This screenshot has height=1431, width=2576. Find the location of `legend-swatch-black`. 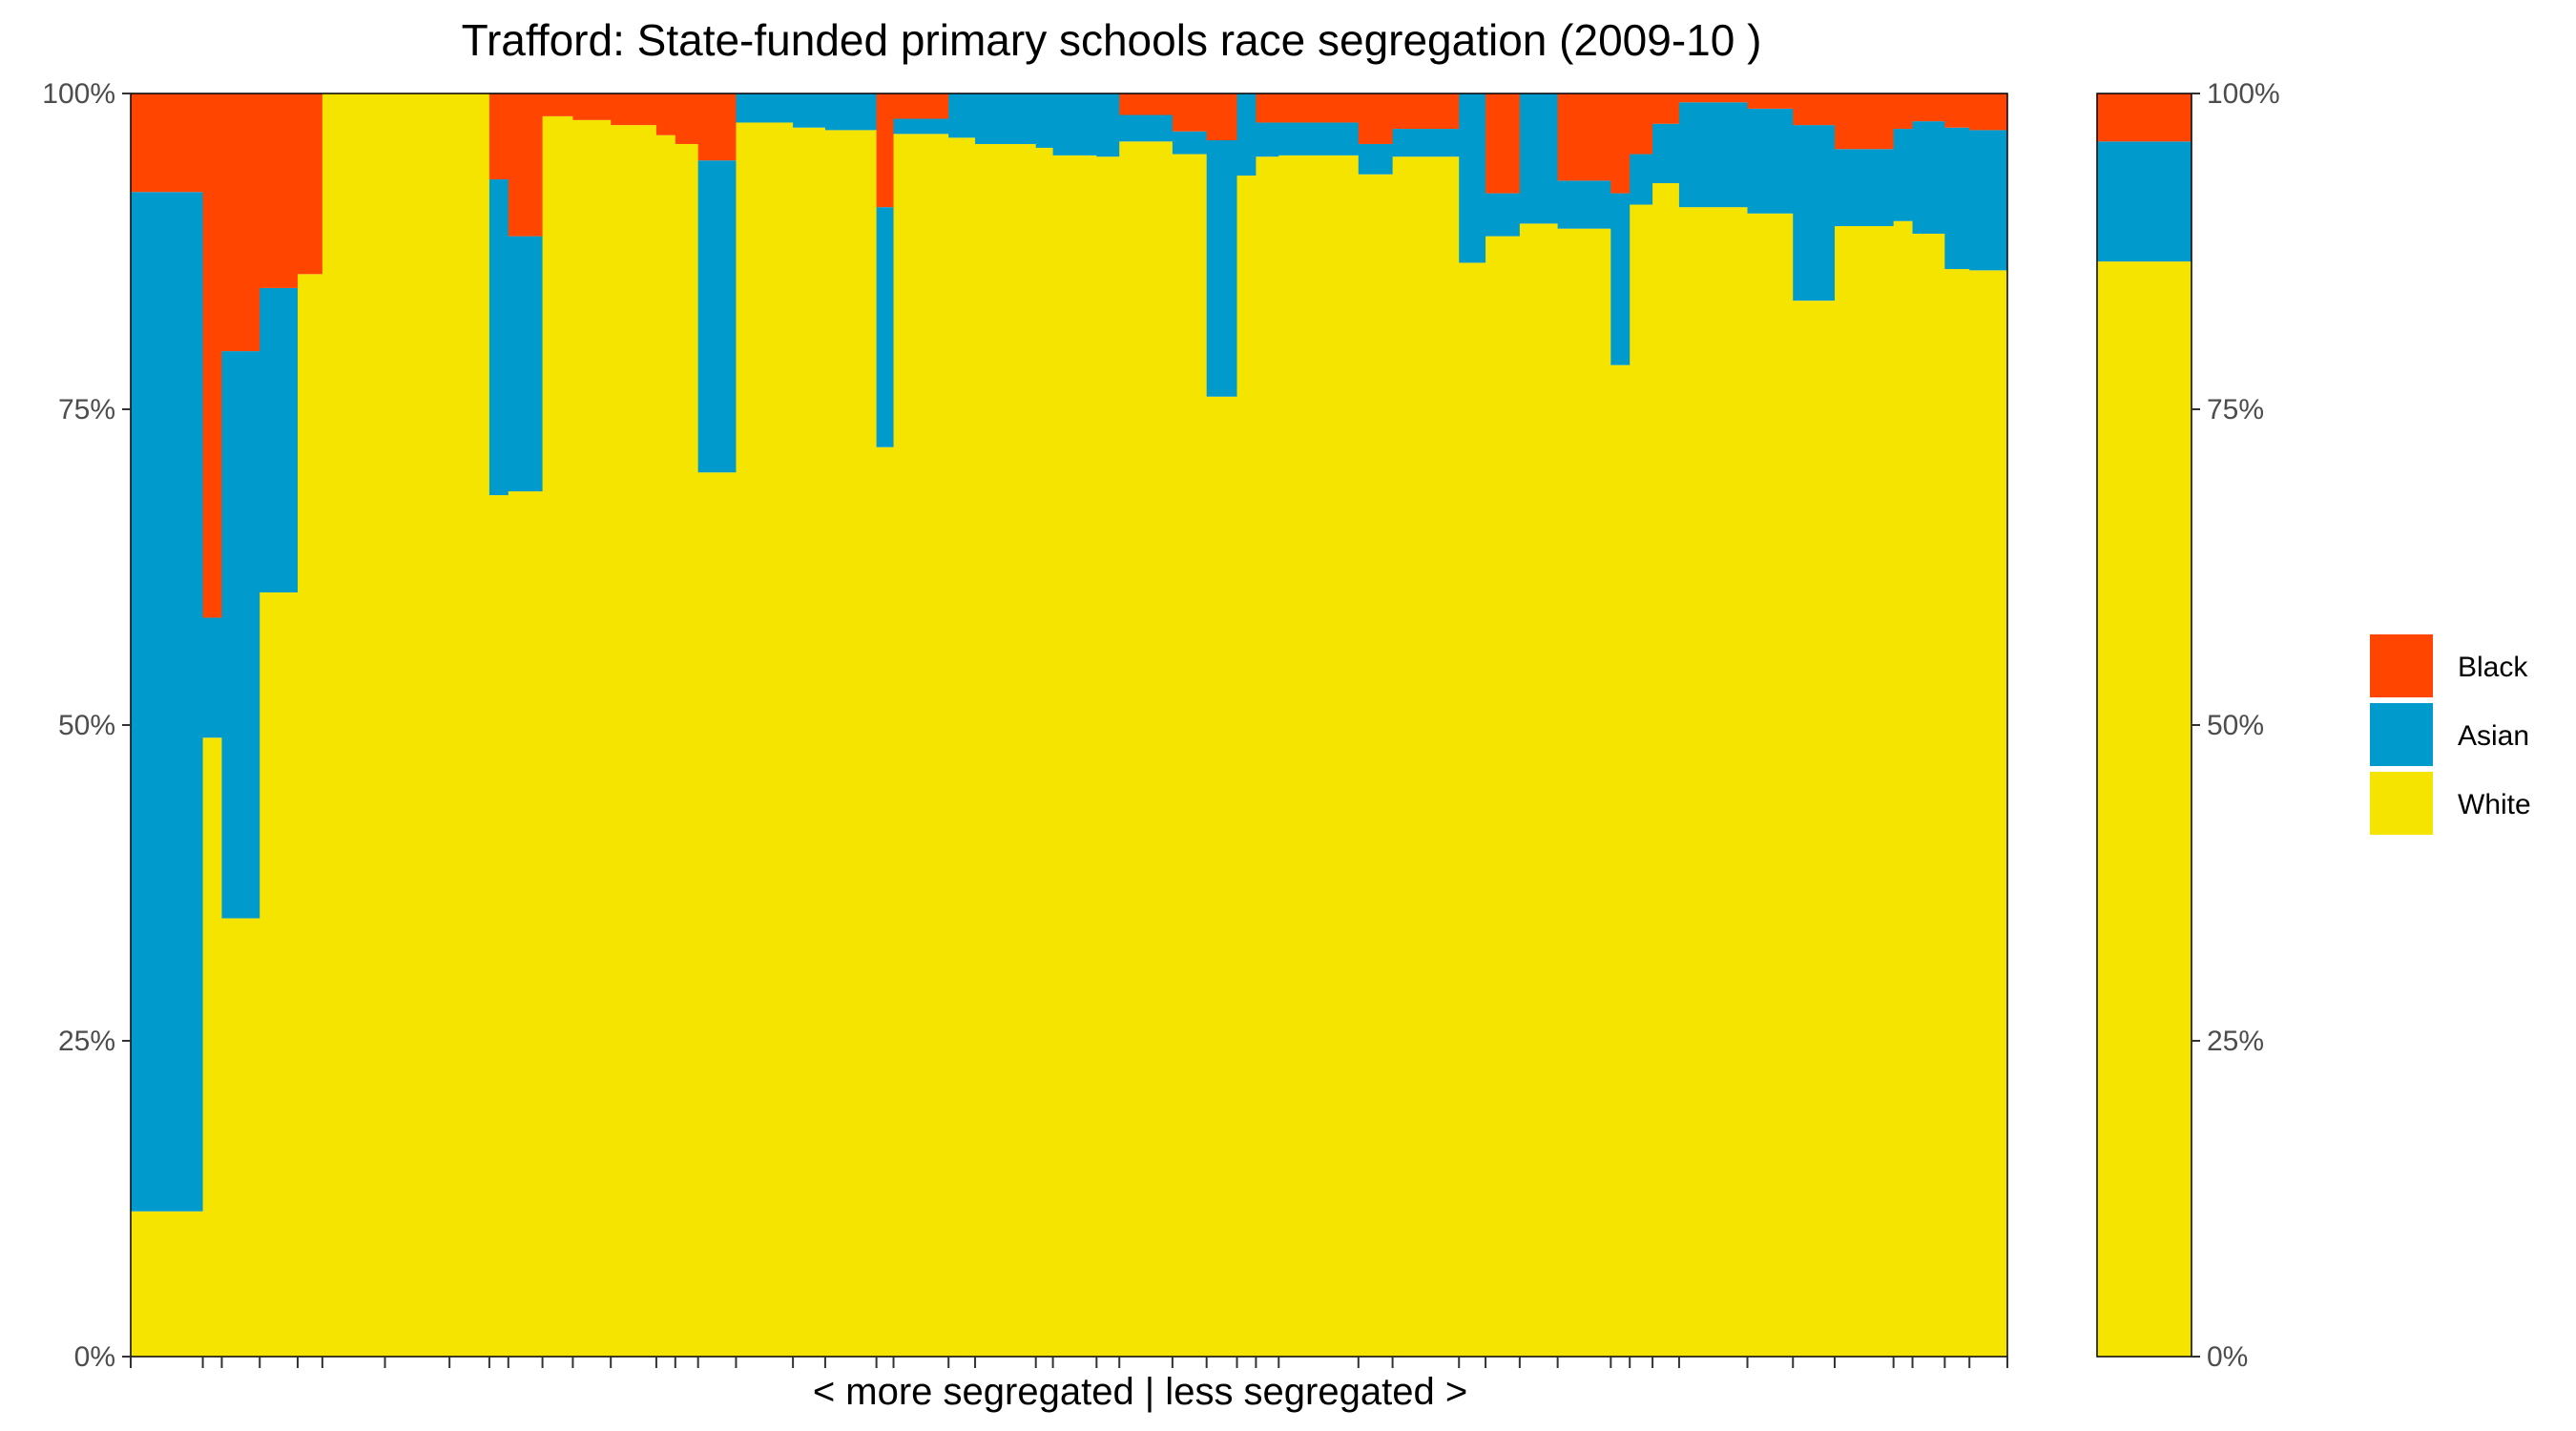

legend-swatch-black is located at coordinates (2401, 665).